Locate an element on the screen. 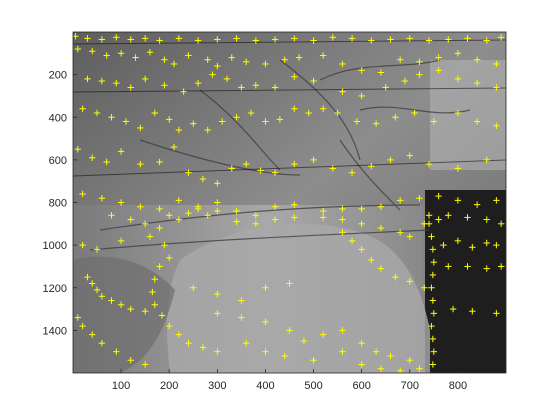 Image resolution: width=560 pixels, height=420 pixels. x-tick-label: 200 is located at coordinates (169, 386).